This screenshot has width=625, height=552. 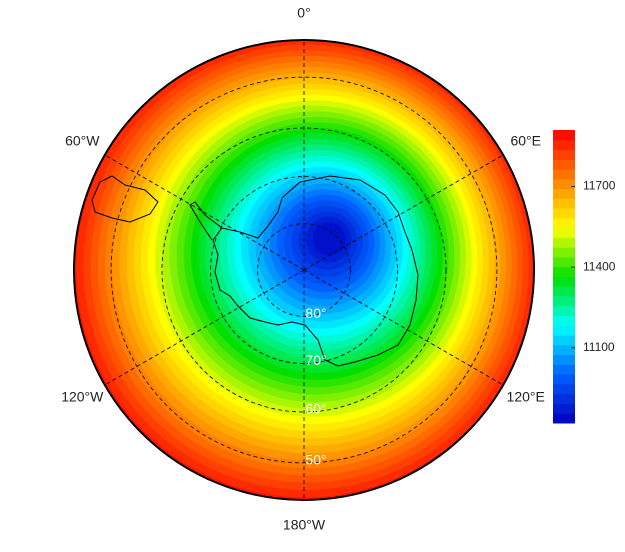 I want to click on longitude-label: 120°W, so click(x=82, y=397).